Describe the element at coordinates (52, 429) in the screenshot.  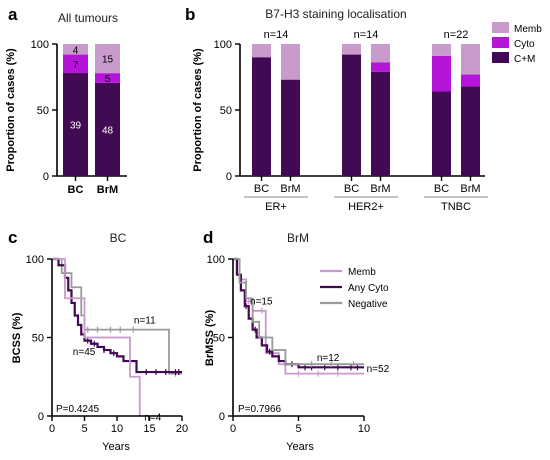
I see `panel-c-x-tick-label: 0` at that location.